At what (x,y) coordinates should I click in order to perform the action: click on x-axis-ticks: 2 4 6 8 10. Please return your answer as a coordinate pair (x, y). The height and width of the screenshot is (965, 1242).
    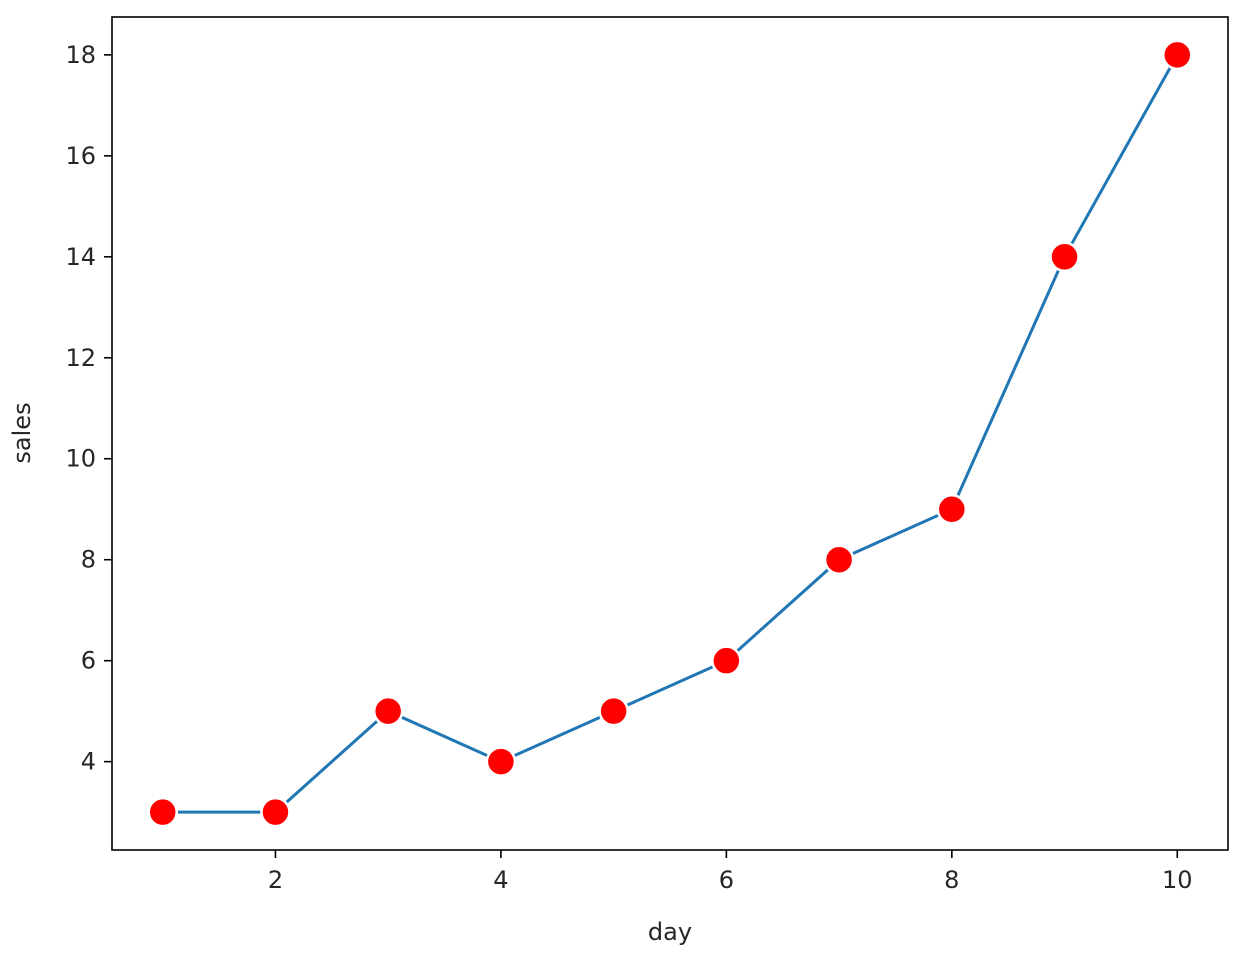
    Looking at the image, I should click on (730, 872).